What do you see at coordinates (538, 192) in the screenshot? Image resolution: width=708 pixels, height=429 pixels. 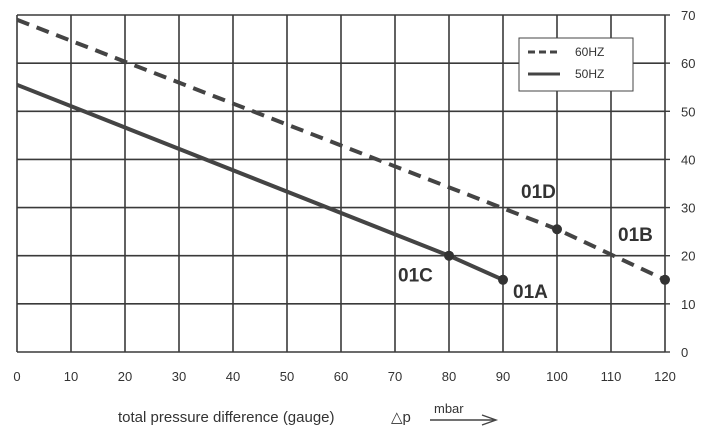 I see `point-label-01d: 01D` at bounding box center [538, 192].